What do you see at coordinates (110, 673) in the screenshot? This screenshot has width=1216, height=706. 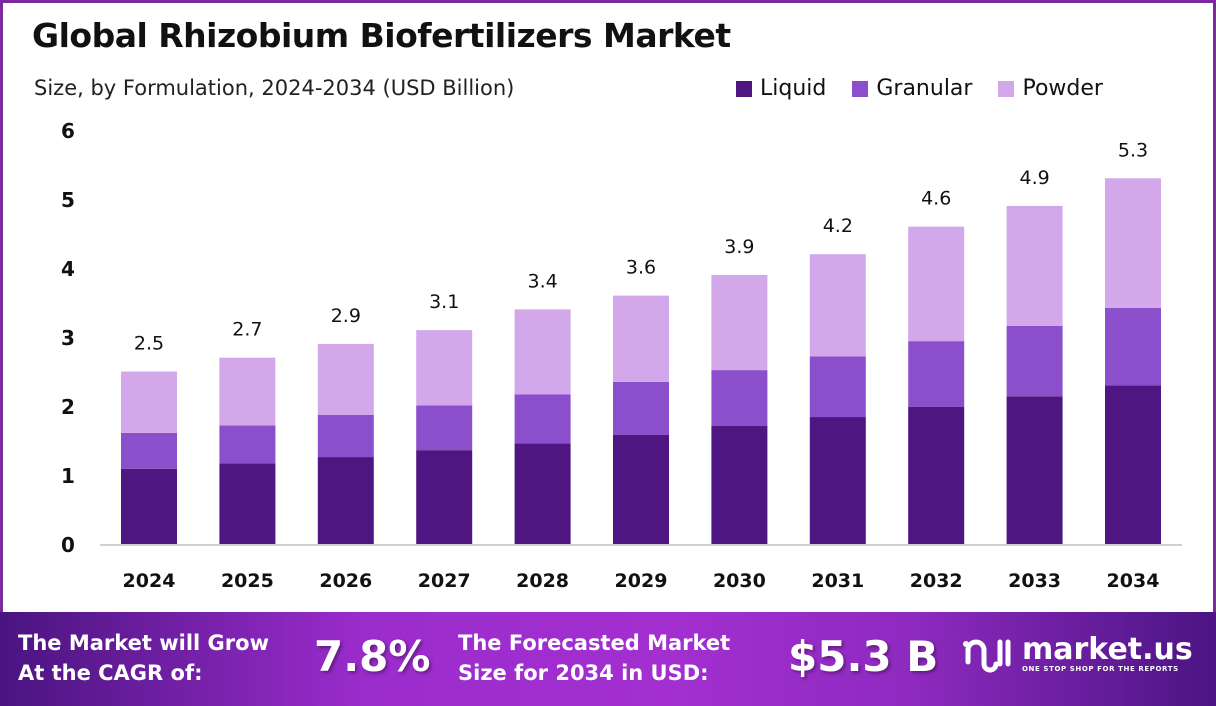 I see `cagr-label-line2: At the CAGR of:` at bounding box center [110, 673].